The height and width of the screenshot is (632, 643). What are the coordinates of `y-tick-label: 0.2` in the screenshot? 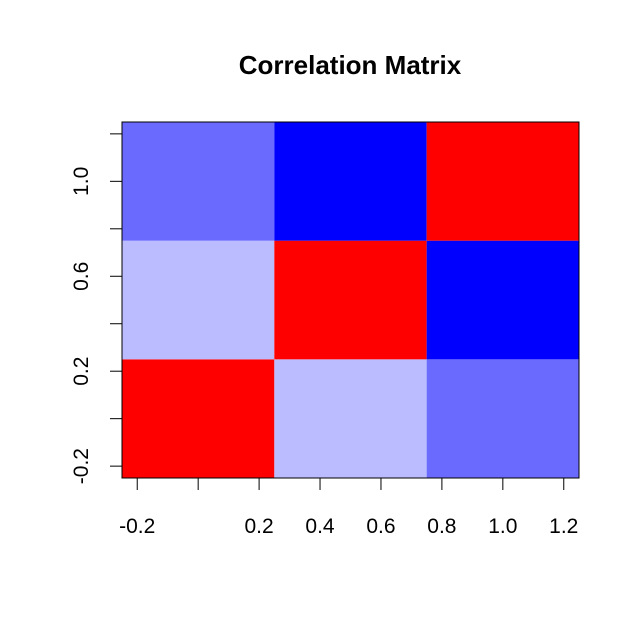 It's located at (81, 371).